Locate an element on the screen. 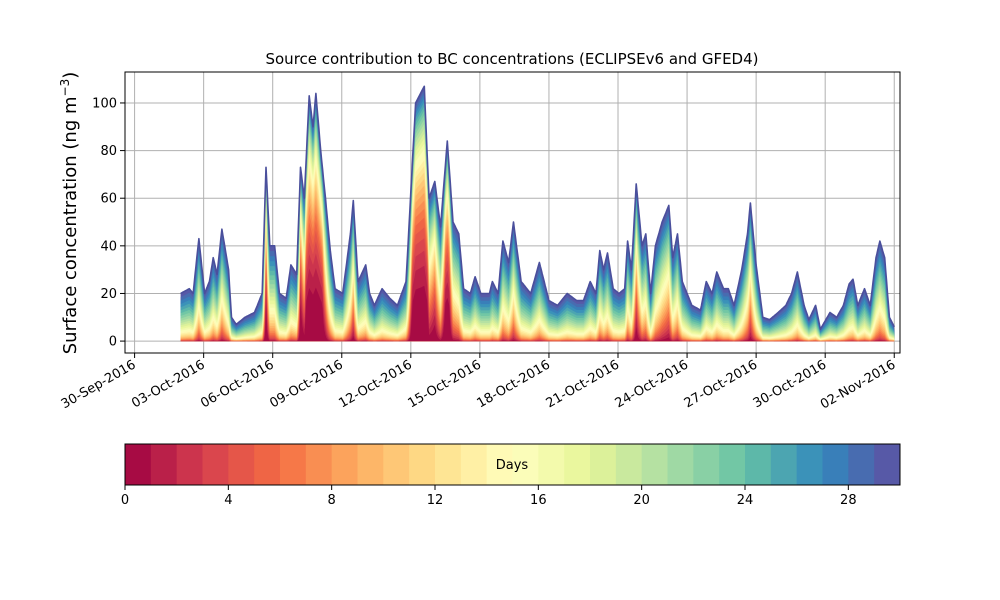 This screenshot has width=1000, height=600. x-tick-label: 27-Oct-2016 is located at coordinates (721, 384).